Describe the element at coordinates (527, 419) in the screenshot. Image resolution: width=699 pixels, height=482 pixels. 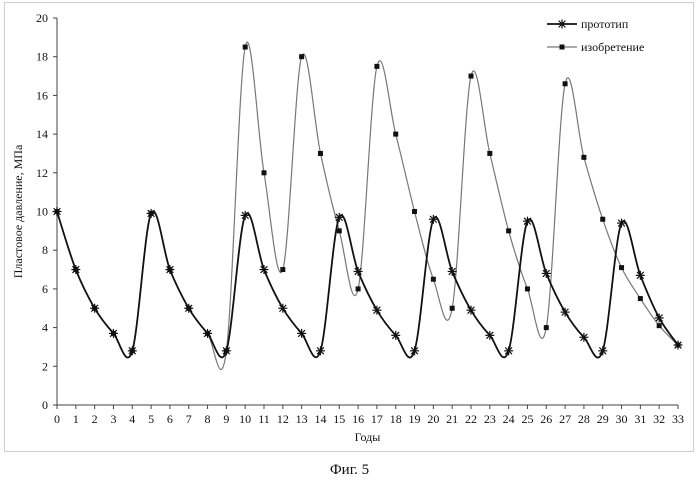
I see `x-tick-label: 25` at that location.